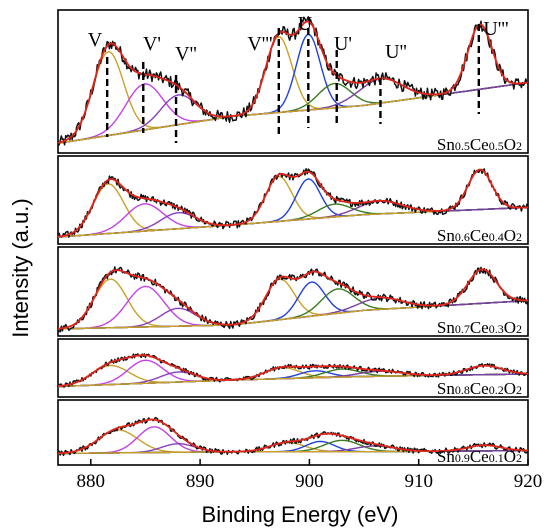  What do you see at coordinates (259, 44) in the screenshot?
I see `peak-label: V'''` at bounding box center [259, 44].